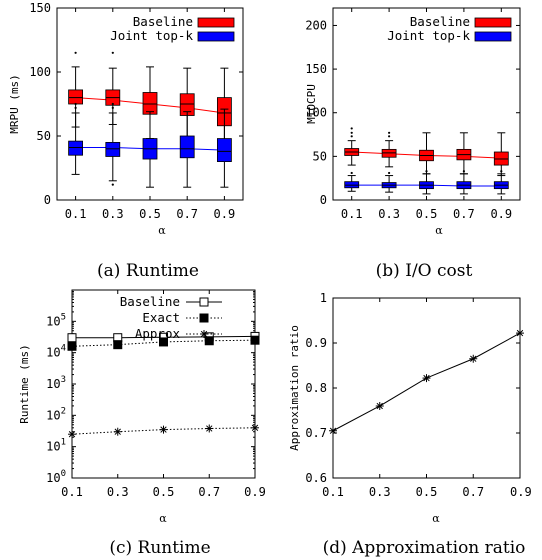  I want to click on plot-frame, so click(426, 388).